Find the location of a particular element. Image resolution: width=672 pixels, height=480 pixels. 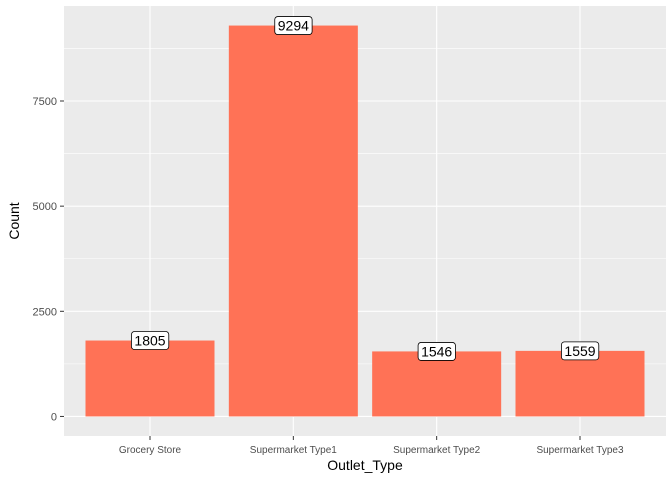

y-axis-title: Count is located at coordinates (14, 220).